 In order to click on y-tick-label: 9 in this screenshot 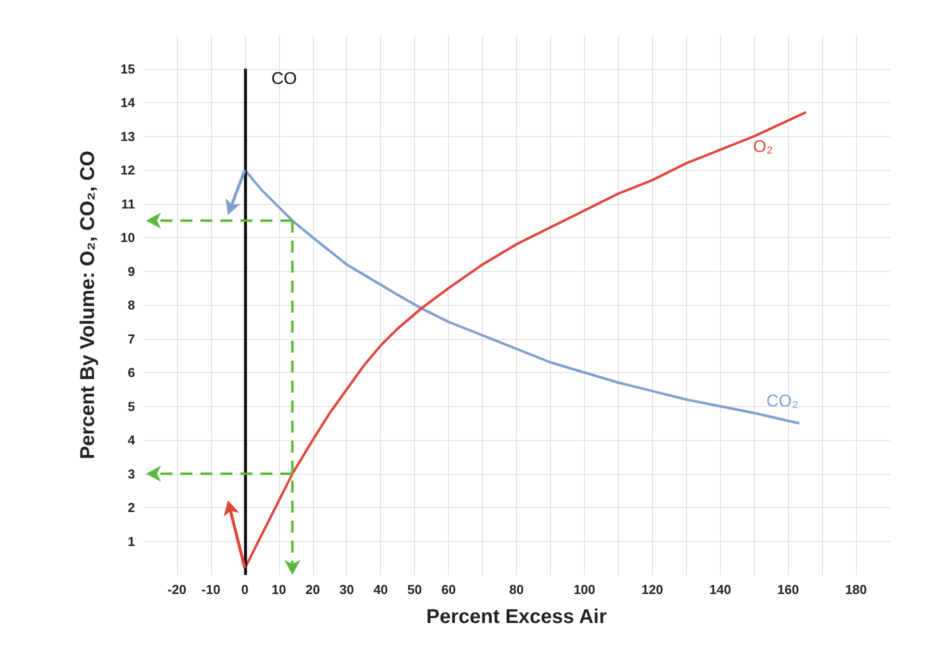, I will do `click(131, 271)`.